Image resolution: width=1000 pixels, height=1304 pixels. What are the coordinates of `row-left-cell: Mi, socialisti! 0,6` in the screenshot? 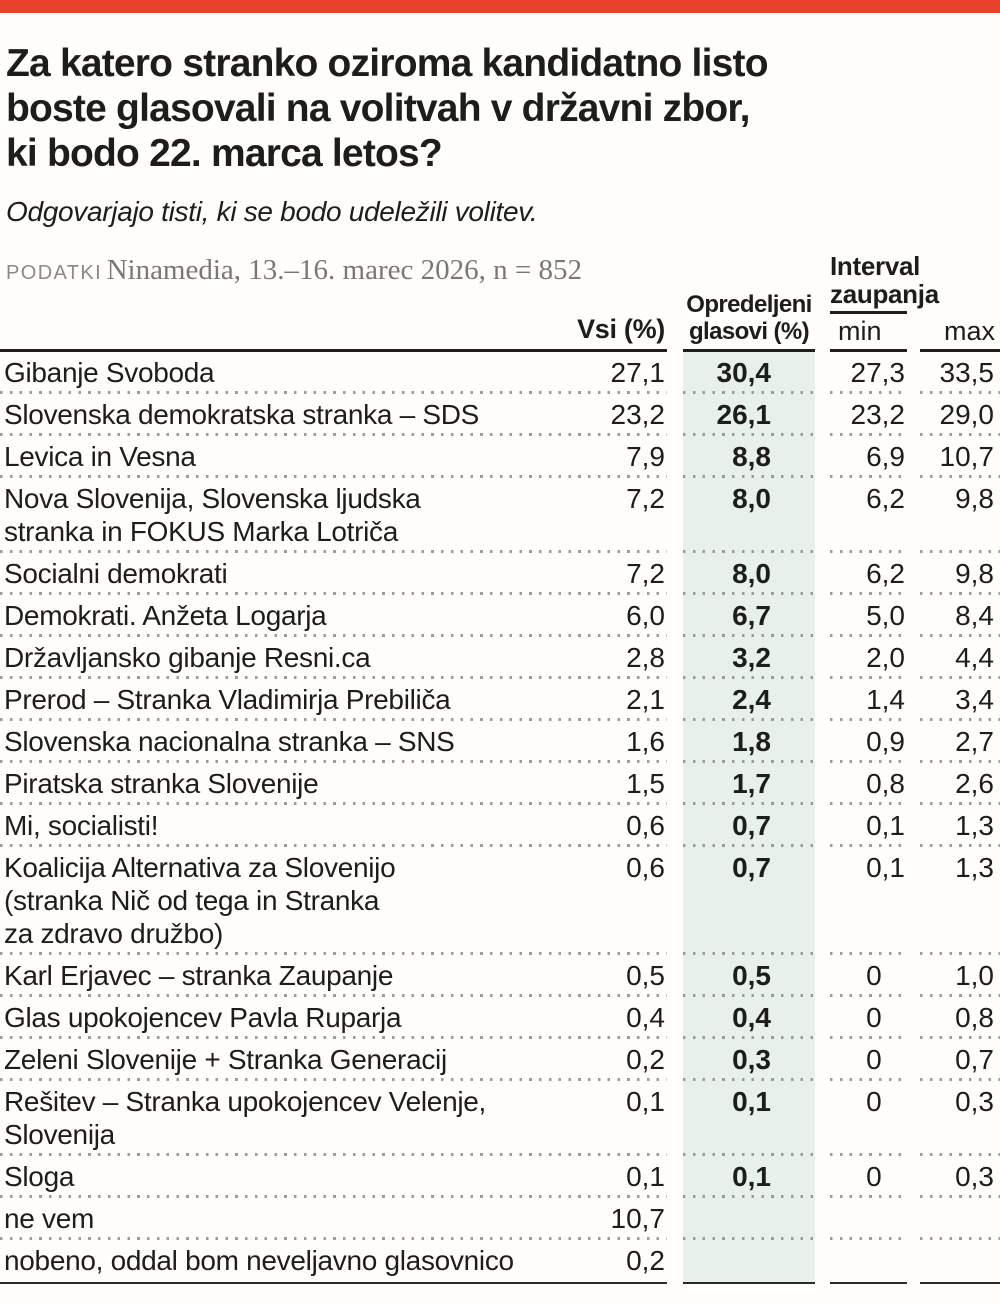 It's located at (333, 826).